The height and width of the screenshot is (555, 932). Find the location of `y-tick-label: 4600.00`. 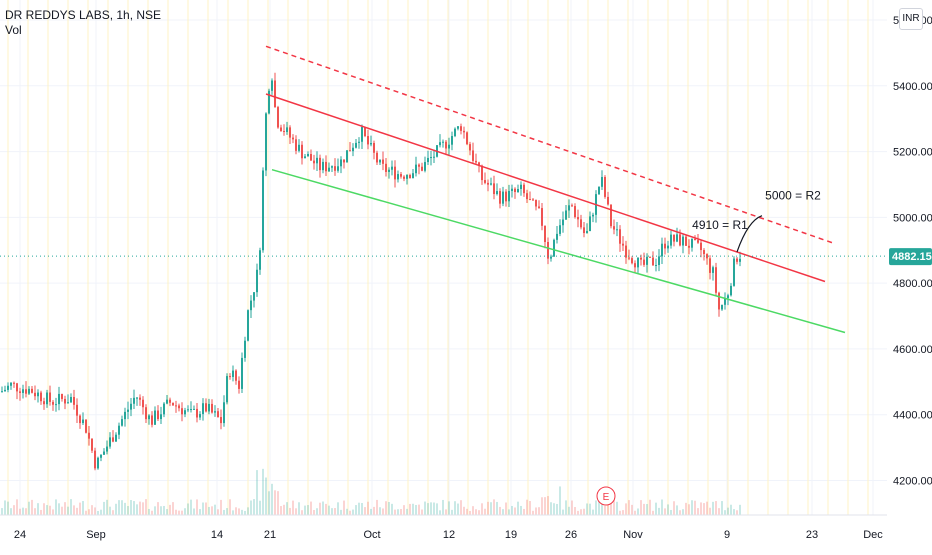

y-tick-label: 4600.00 is located at coordinates (912, 350).